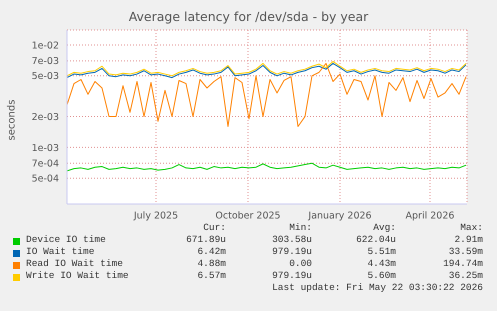  I want to click on text: Min:, so click(300, 227).